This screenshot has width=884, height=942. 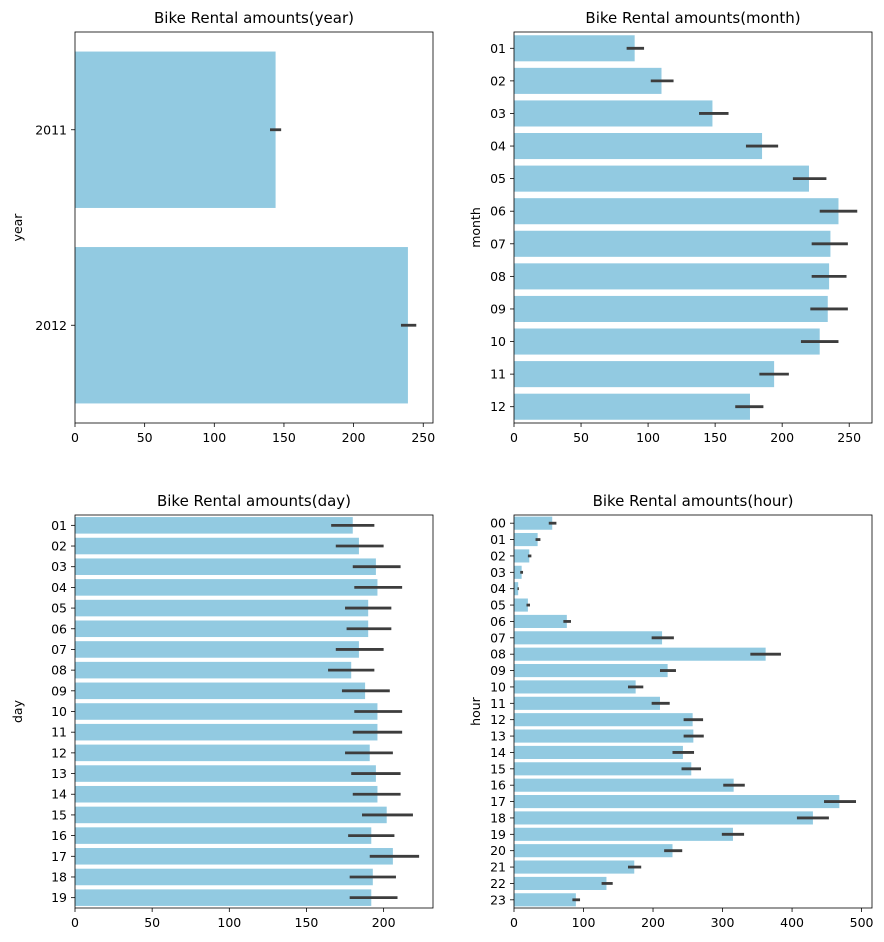 What do you see at coordinates (475, 710) in the screenshot?
I see `y-axis-label-hour: hour` at bounding box center [475, 710].